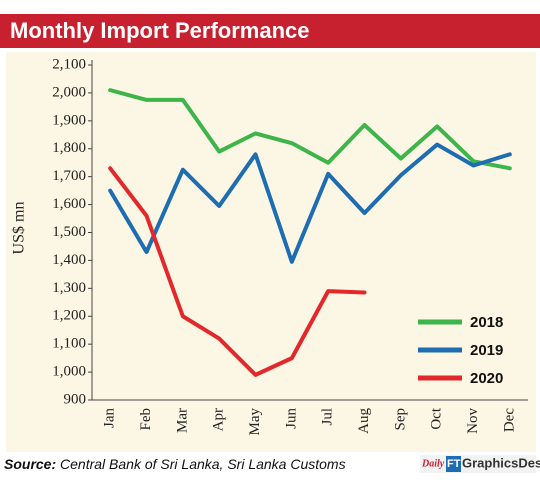 Image resolution: width=540 pixels, height=500 pixels. I want to click on x-tick-label: Oct, so click(437, 418).